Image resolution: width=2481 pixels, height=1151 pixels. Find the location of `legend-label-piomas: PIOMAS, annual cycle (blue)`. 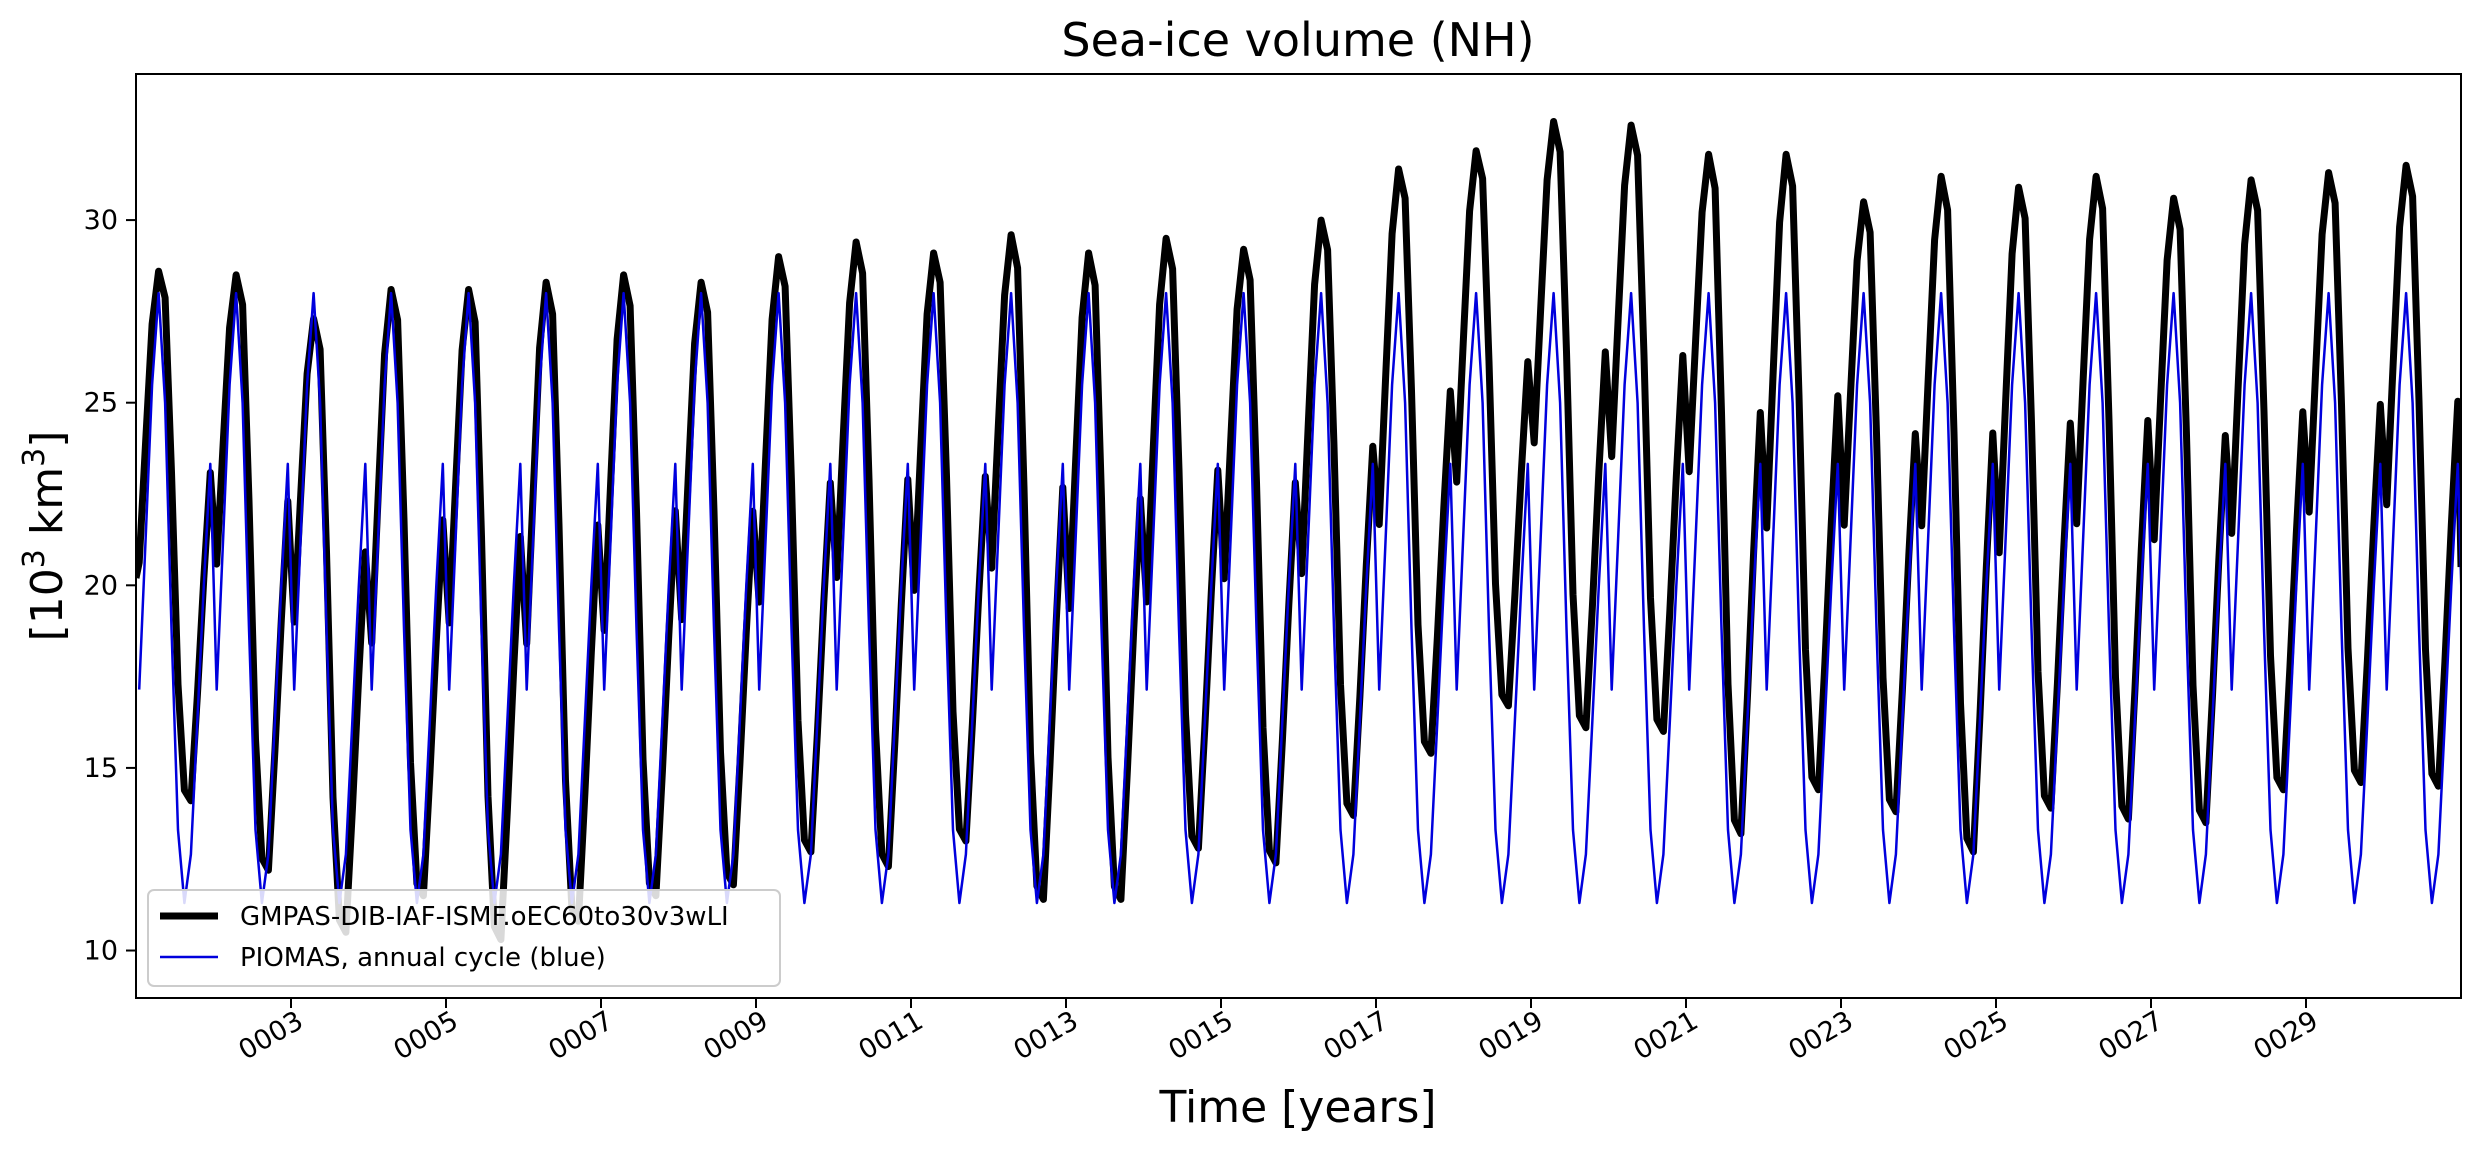

legend-label-piomas: PIOMAS, annual cycle (blue) is located at coordinates (423, 958).